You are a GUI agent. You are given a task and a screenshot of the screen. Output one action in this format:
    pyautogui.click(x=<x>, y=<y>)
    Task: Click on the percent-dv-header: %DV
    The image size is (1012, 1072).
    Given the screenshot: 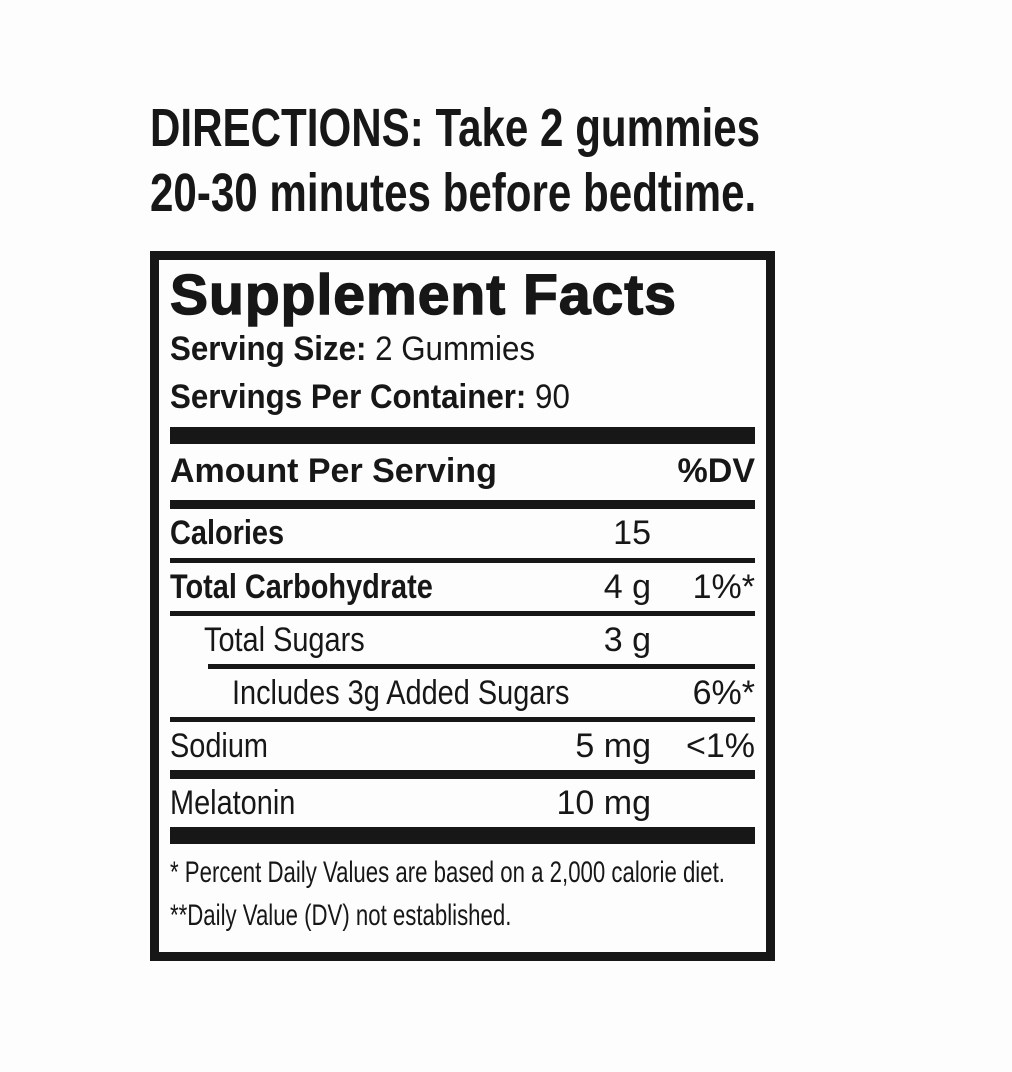 What is the action you would take?
    pyautogui.click(x=716, y=471)
    